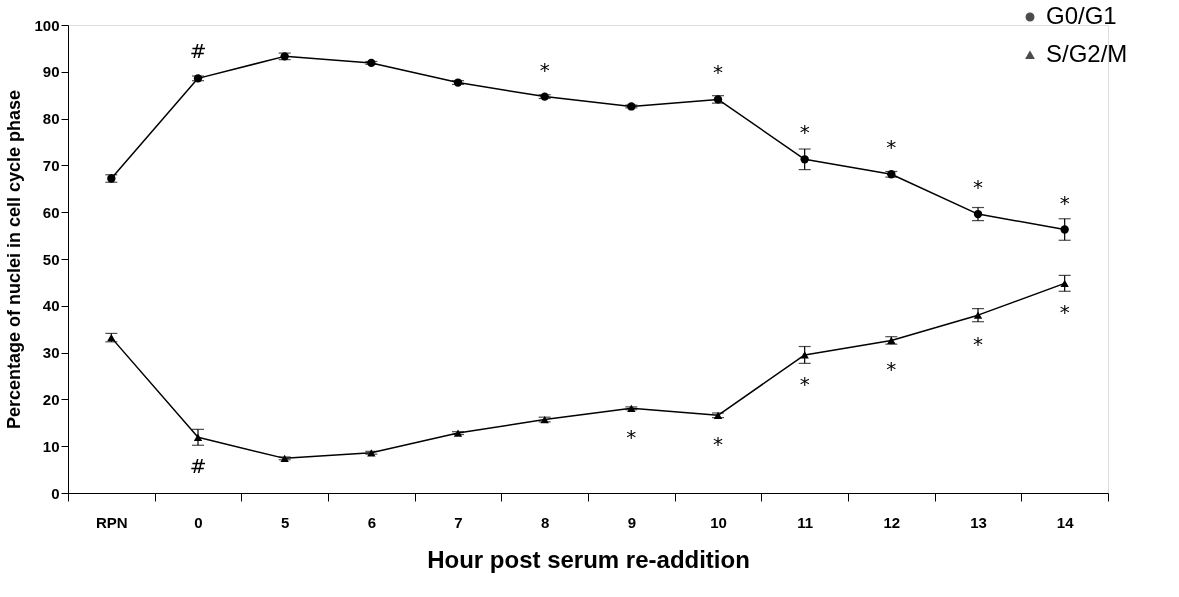  What do you see at coordinates (372, 522) in the screenshot?
I see `x-tick-label: 6` at bounding box center [372, 522].